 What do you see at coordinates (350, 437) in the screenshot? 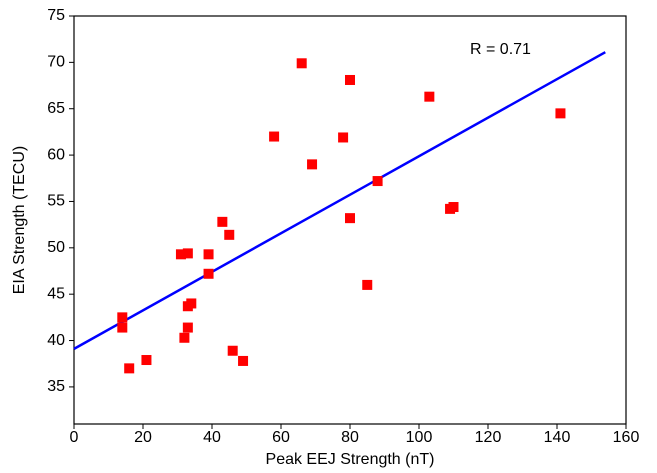
I see `x-tick-label: 80` at bounding box center [350, 437].